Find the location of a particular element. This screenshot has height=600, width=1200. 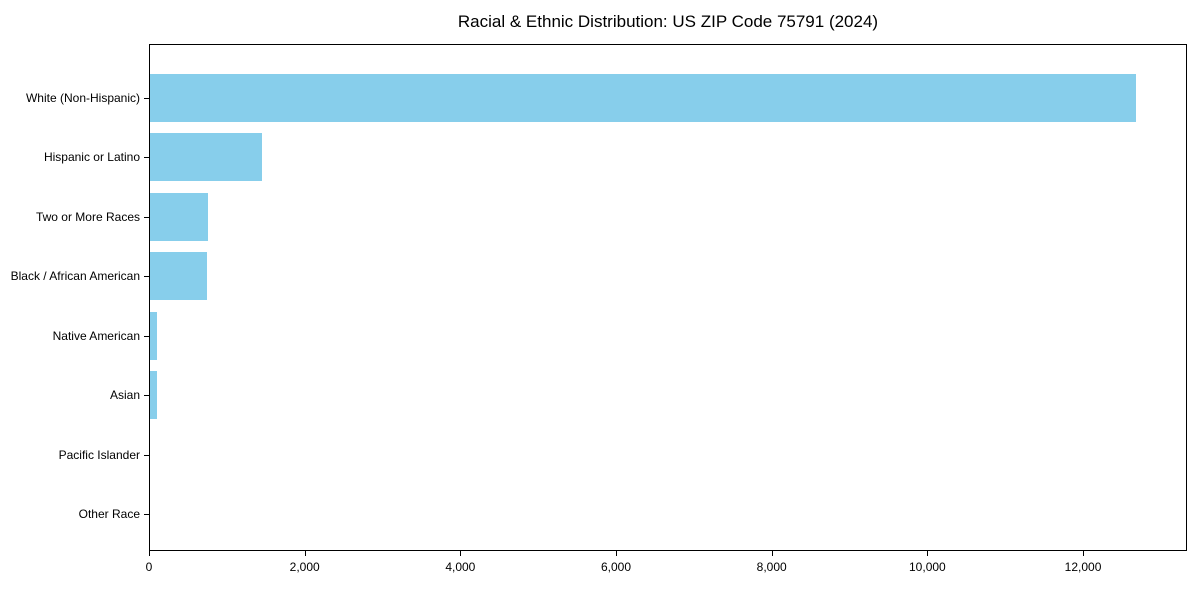

x-tick-label: 0 is located at coordinates (149, 567).